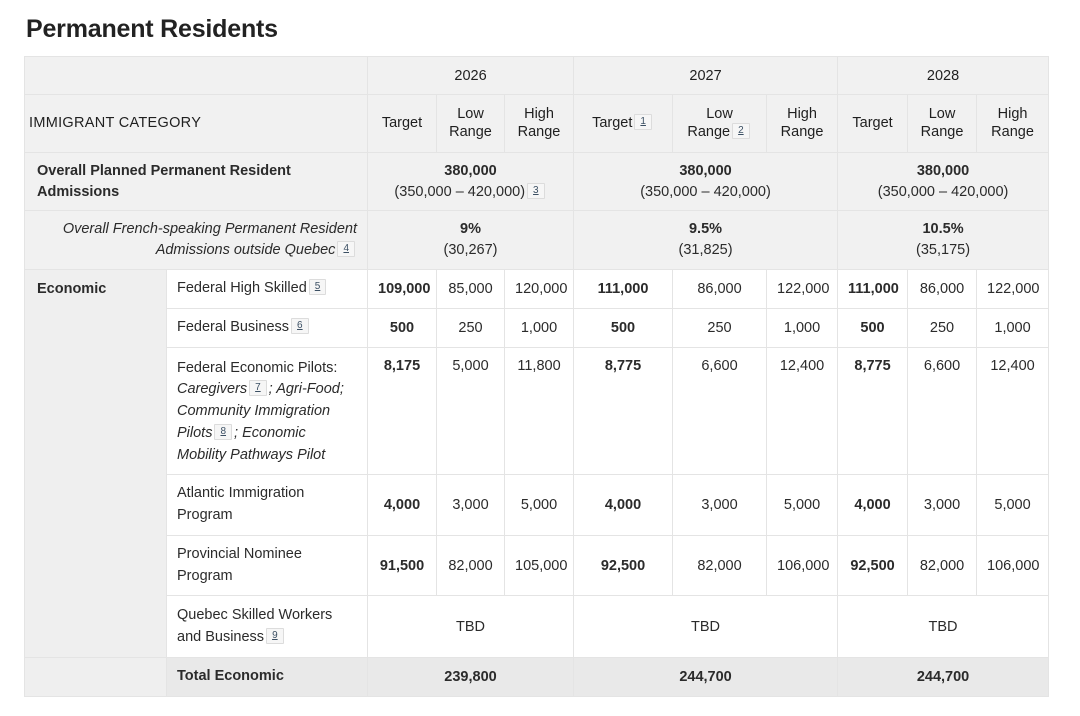  I want to click on header-target-2027: Target 1, so click(623, 123).